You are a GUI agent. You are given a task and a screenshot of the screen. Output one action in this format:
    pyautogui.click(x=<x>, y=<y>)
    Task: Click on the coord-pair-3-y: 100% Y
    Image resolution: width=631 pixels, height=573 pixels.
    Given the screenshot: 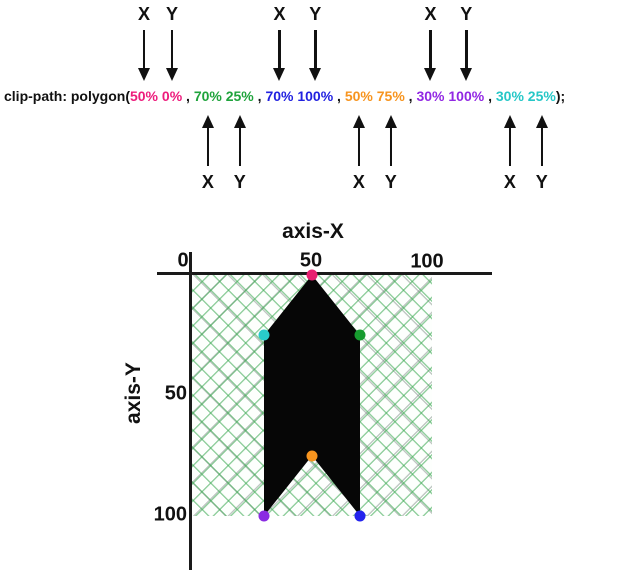 What is the action you would take?
    pyautogui.click(x=315, y=55)
    